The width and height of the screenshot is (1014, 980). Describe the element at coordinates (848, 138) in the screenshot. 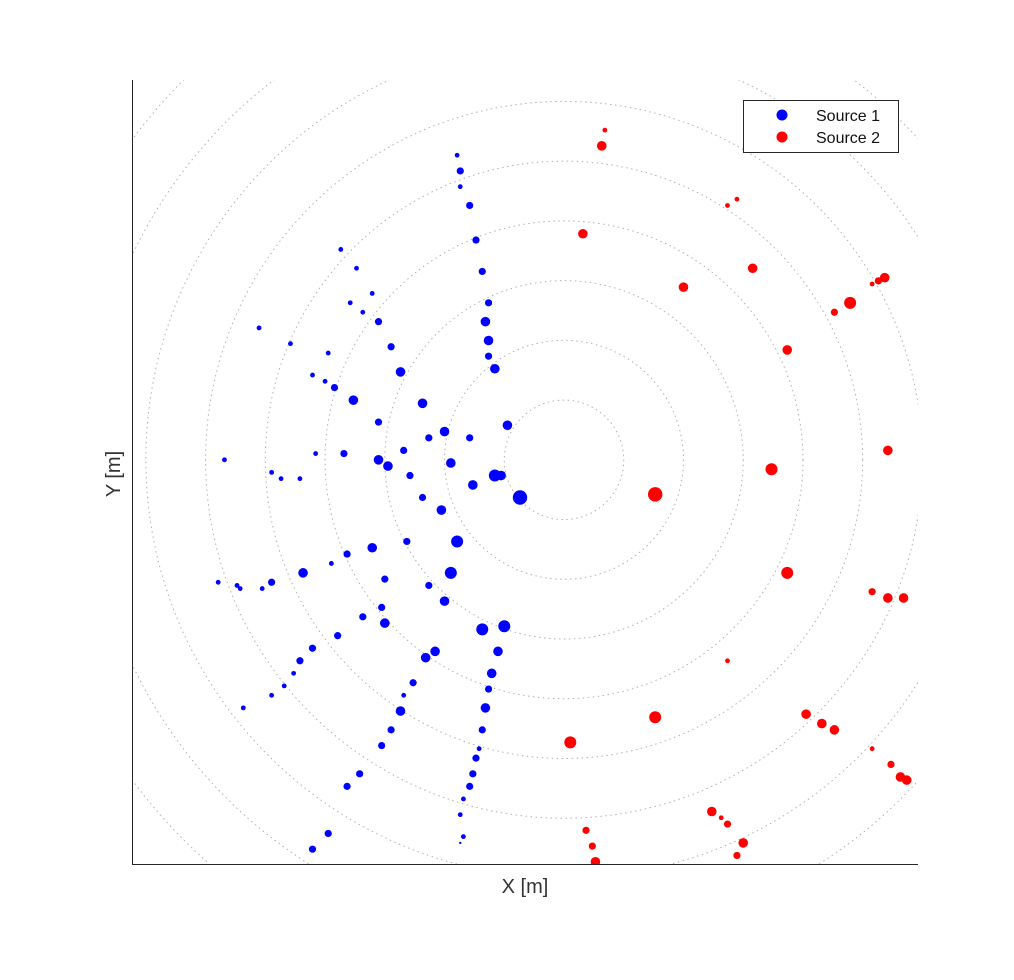

I see `legend-label-source-2: Source 2` at that location.